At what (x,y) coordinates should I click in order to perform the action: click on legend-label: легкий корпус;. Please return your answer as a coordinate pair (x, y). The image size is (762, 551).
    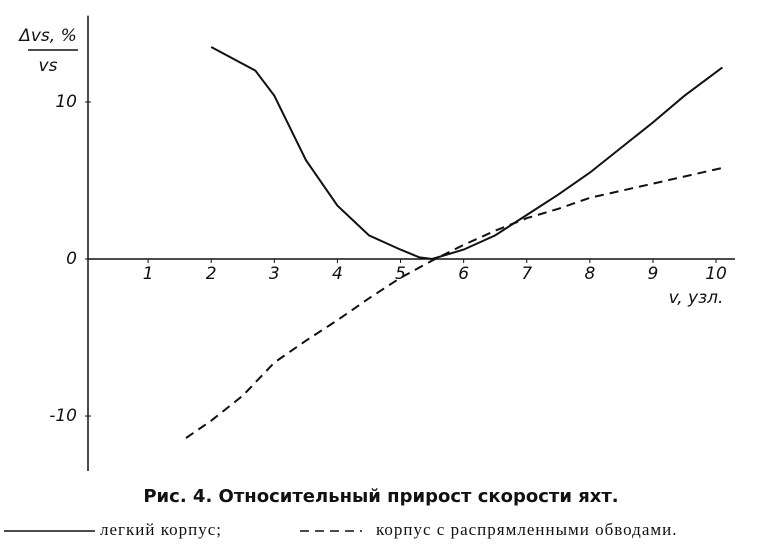
    Looking at the image, I should click on (161, 529).